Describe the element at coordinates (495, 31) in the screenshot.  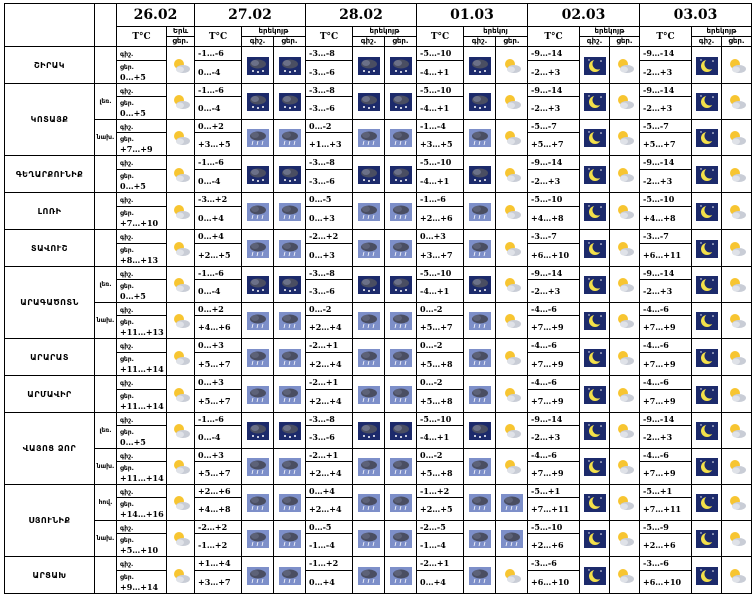
I see `day-header: երեկոյ` at that location.